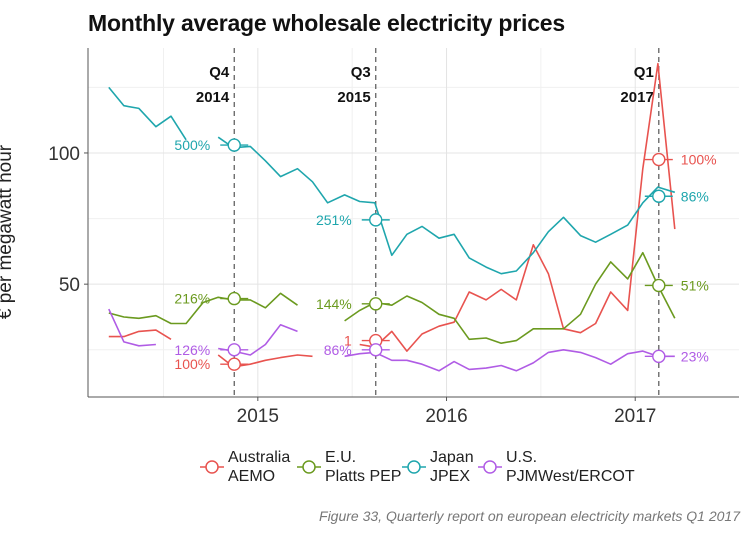 The width and height of the screenshot is (754, 539). I want to click on legend-label: JPEX, so click(450, 476).